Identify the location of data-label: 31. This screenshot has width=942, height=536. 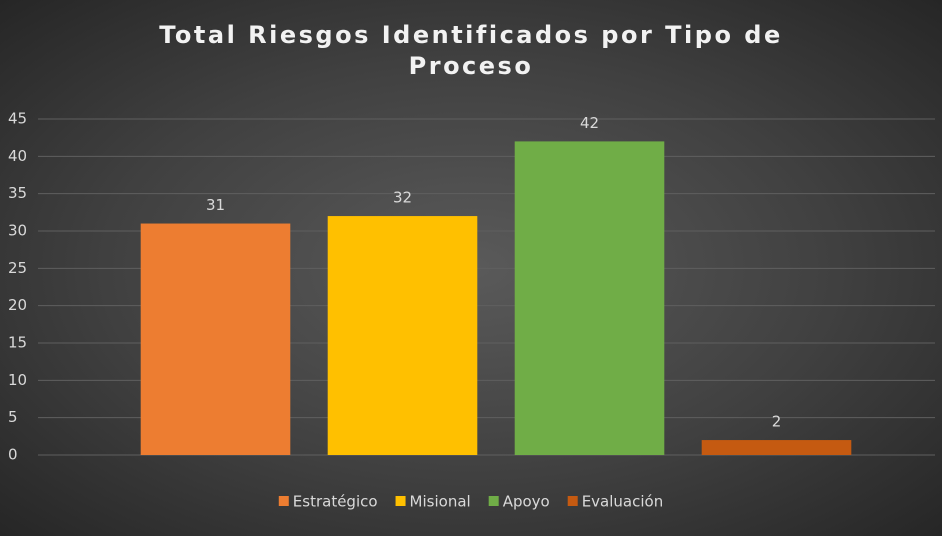
(215, 205).